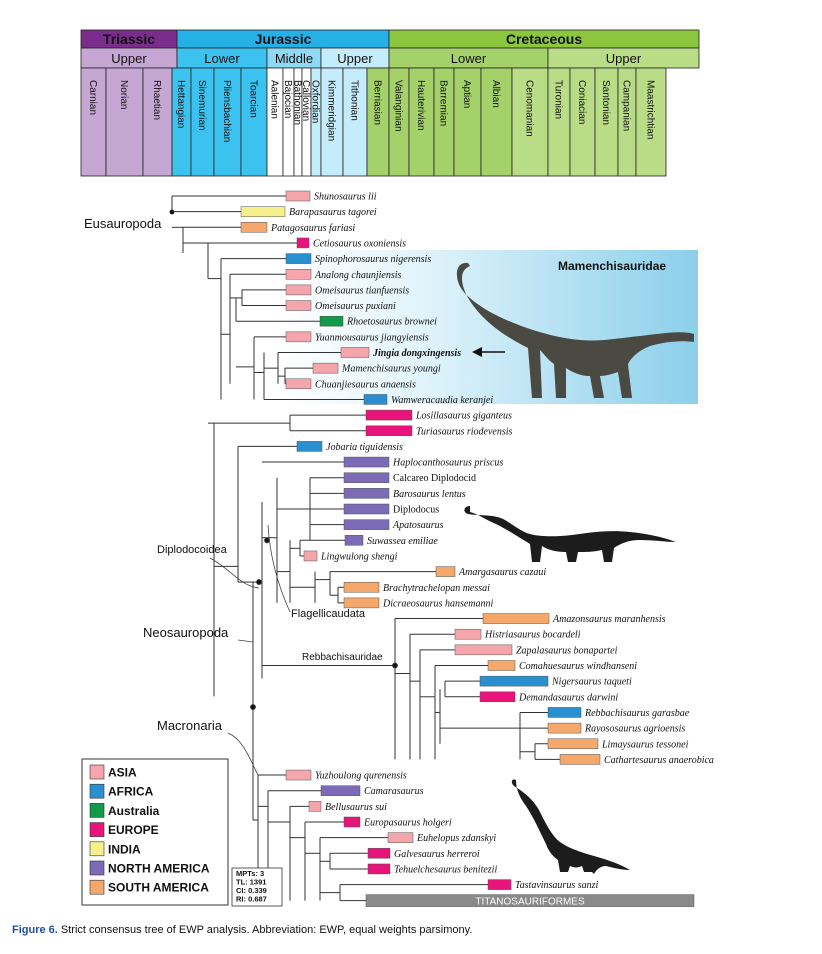 This screenshot has height=954, width=822. Describe the element at coordinates (570, 826) in the screenshot. I see `brachiosaur-silhouette` at that location.